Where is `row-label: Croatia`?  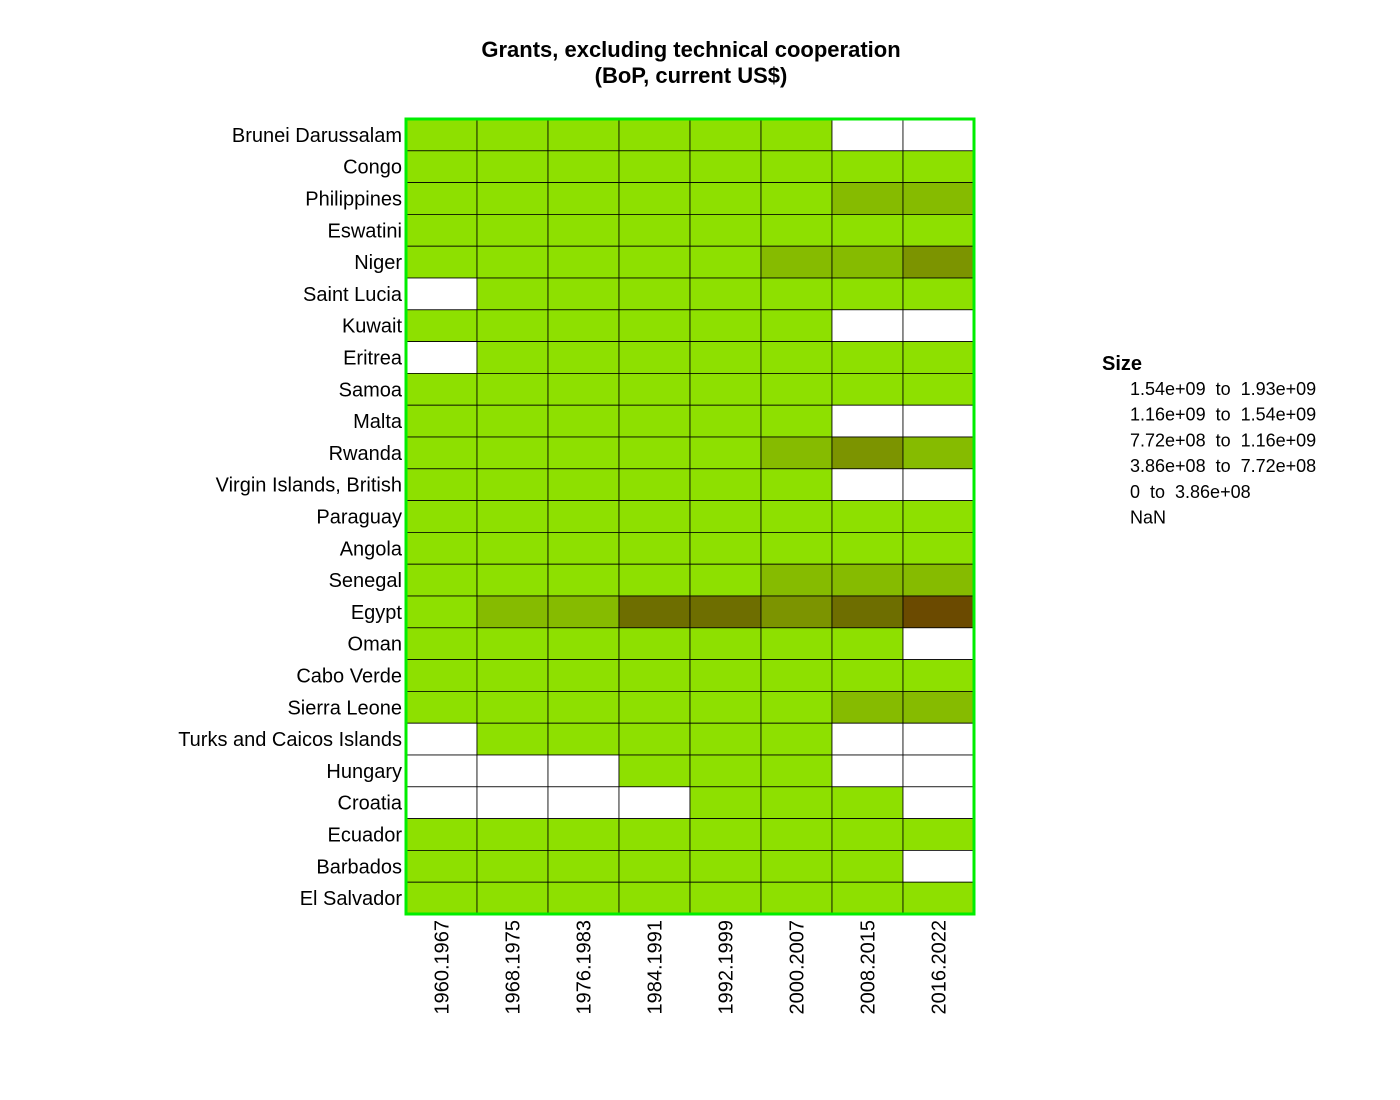 row-label: Croatia is located at coordinates (370, 804).